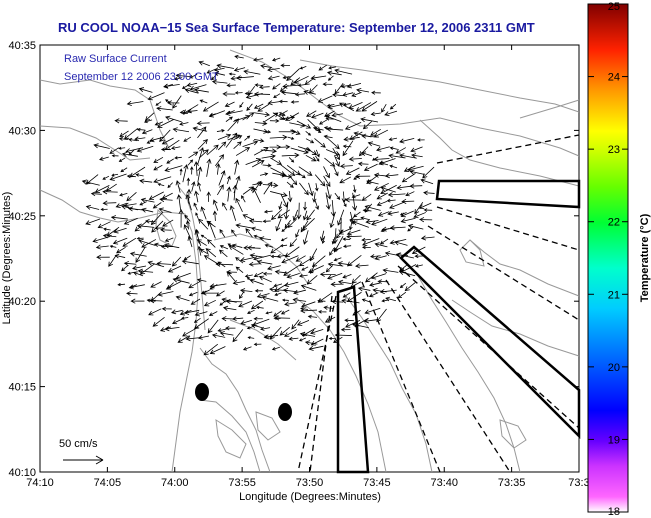 The height and width of the screenshot is (518, 651). Describe the element at coordinates (614, 440) in the screenshot. I see `colorbar-tick-label: 19` at that location.